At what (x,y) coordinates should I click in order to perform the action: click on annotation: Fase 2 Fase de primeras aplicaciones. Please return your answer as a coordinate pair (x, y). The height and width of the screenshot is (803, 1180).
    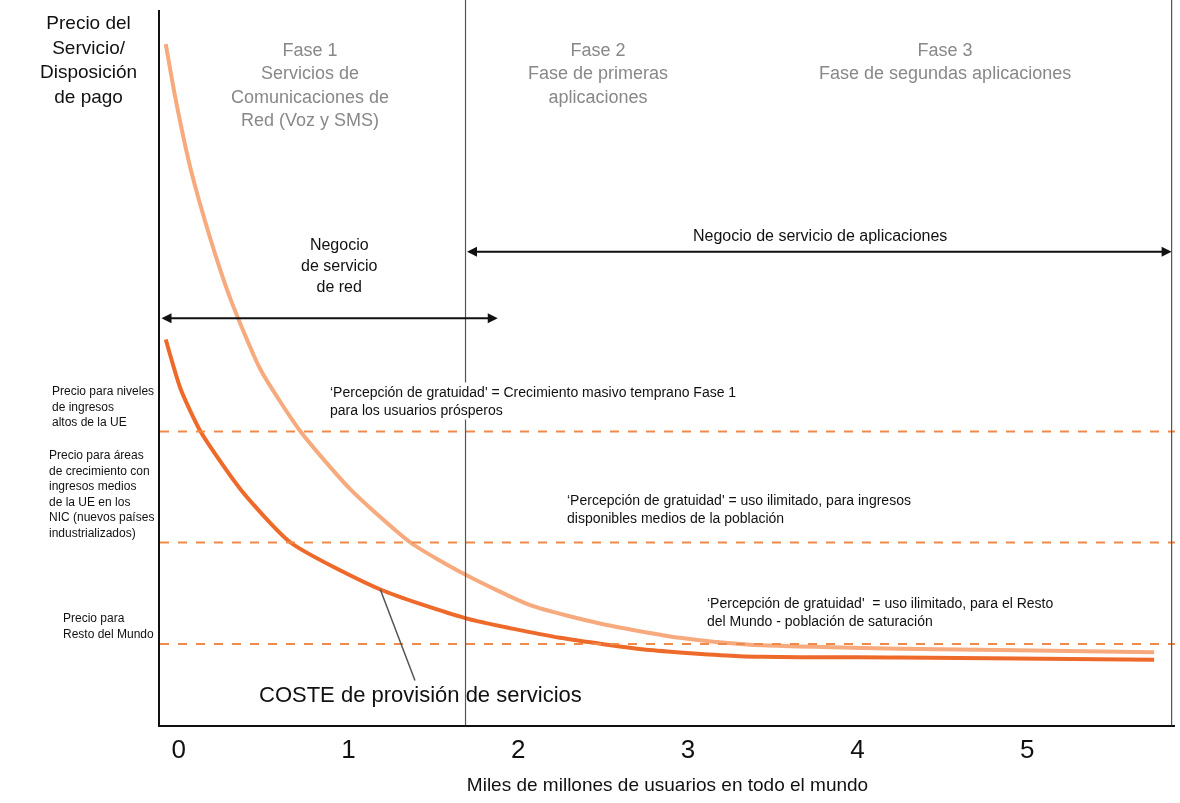
    Looking at the image, I should click on (598, 73).